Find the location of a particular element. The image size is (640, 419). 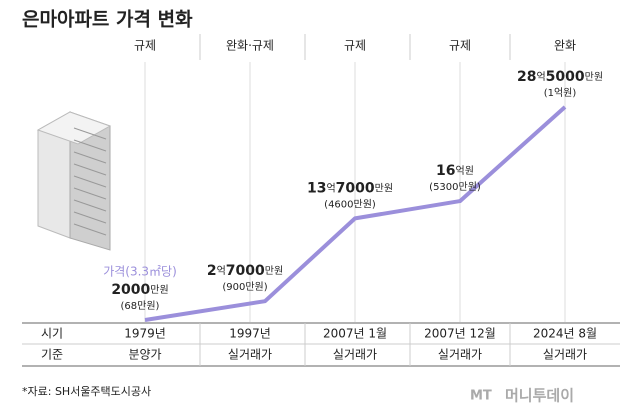

source: *자료: SH서울주택도시공사 is located at coordinates (86, 391).